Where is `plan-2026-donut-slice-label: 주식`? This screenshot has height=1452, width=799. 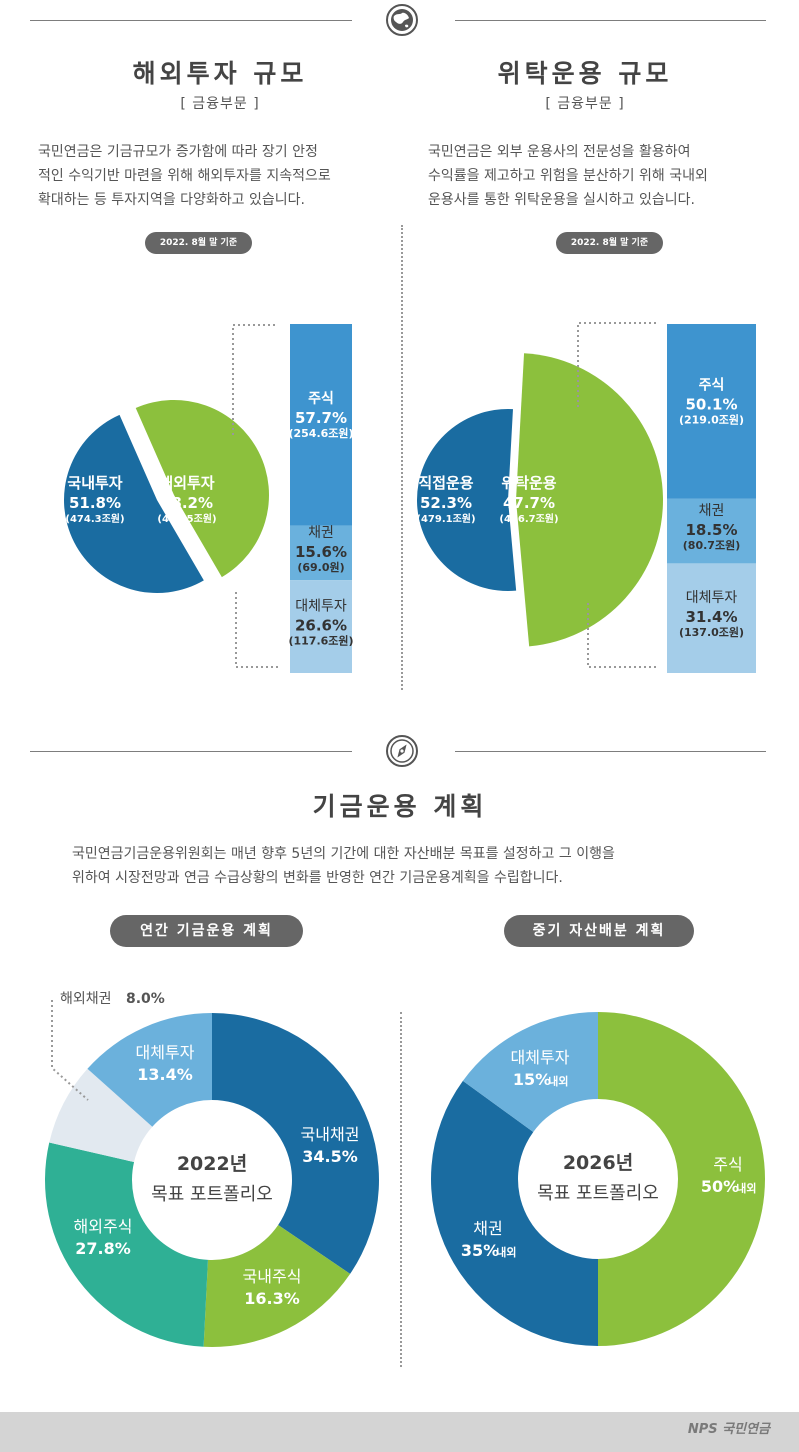 plan-2026-donut-slice-label: 주식 is located at coordinates (727, 1164).